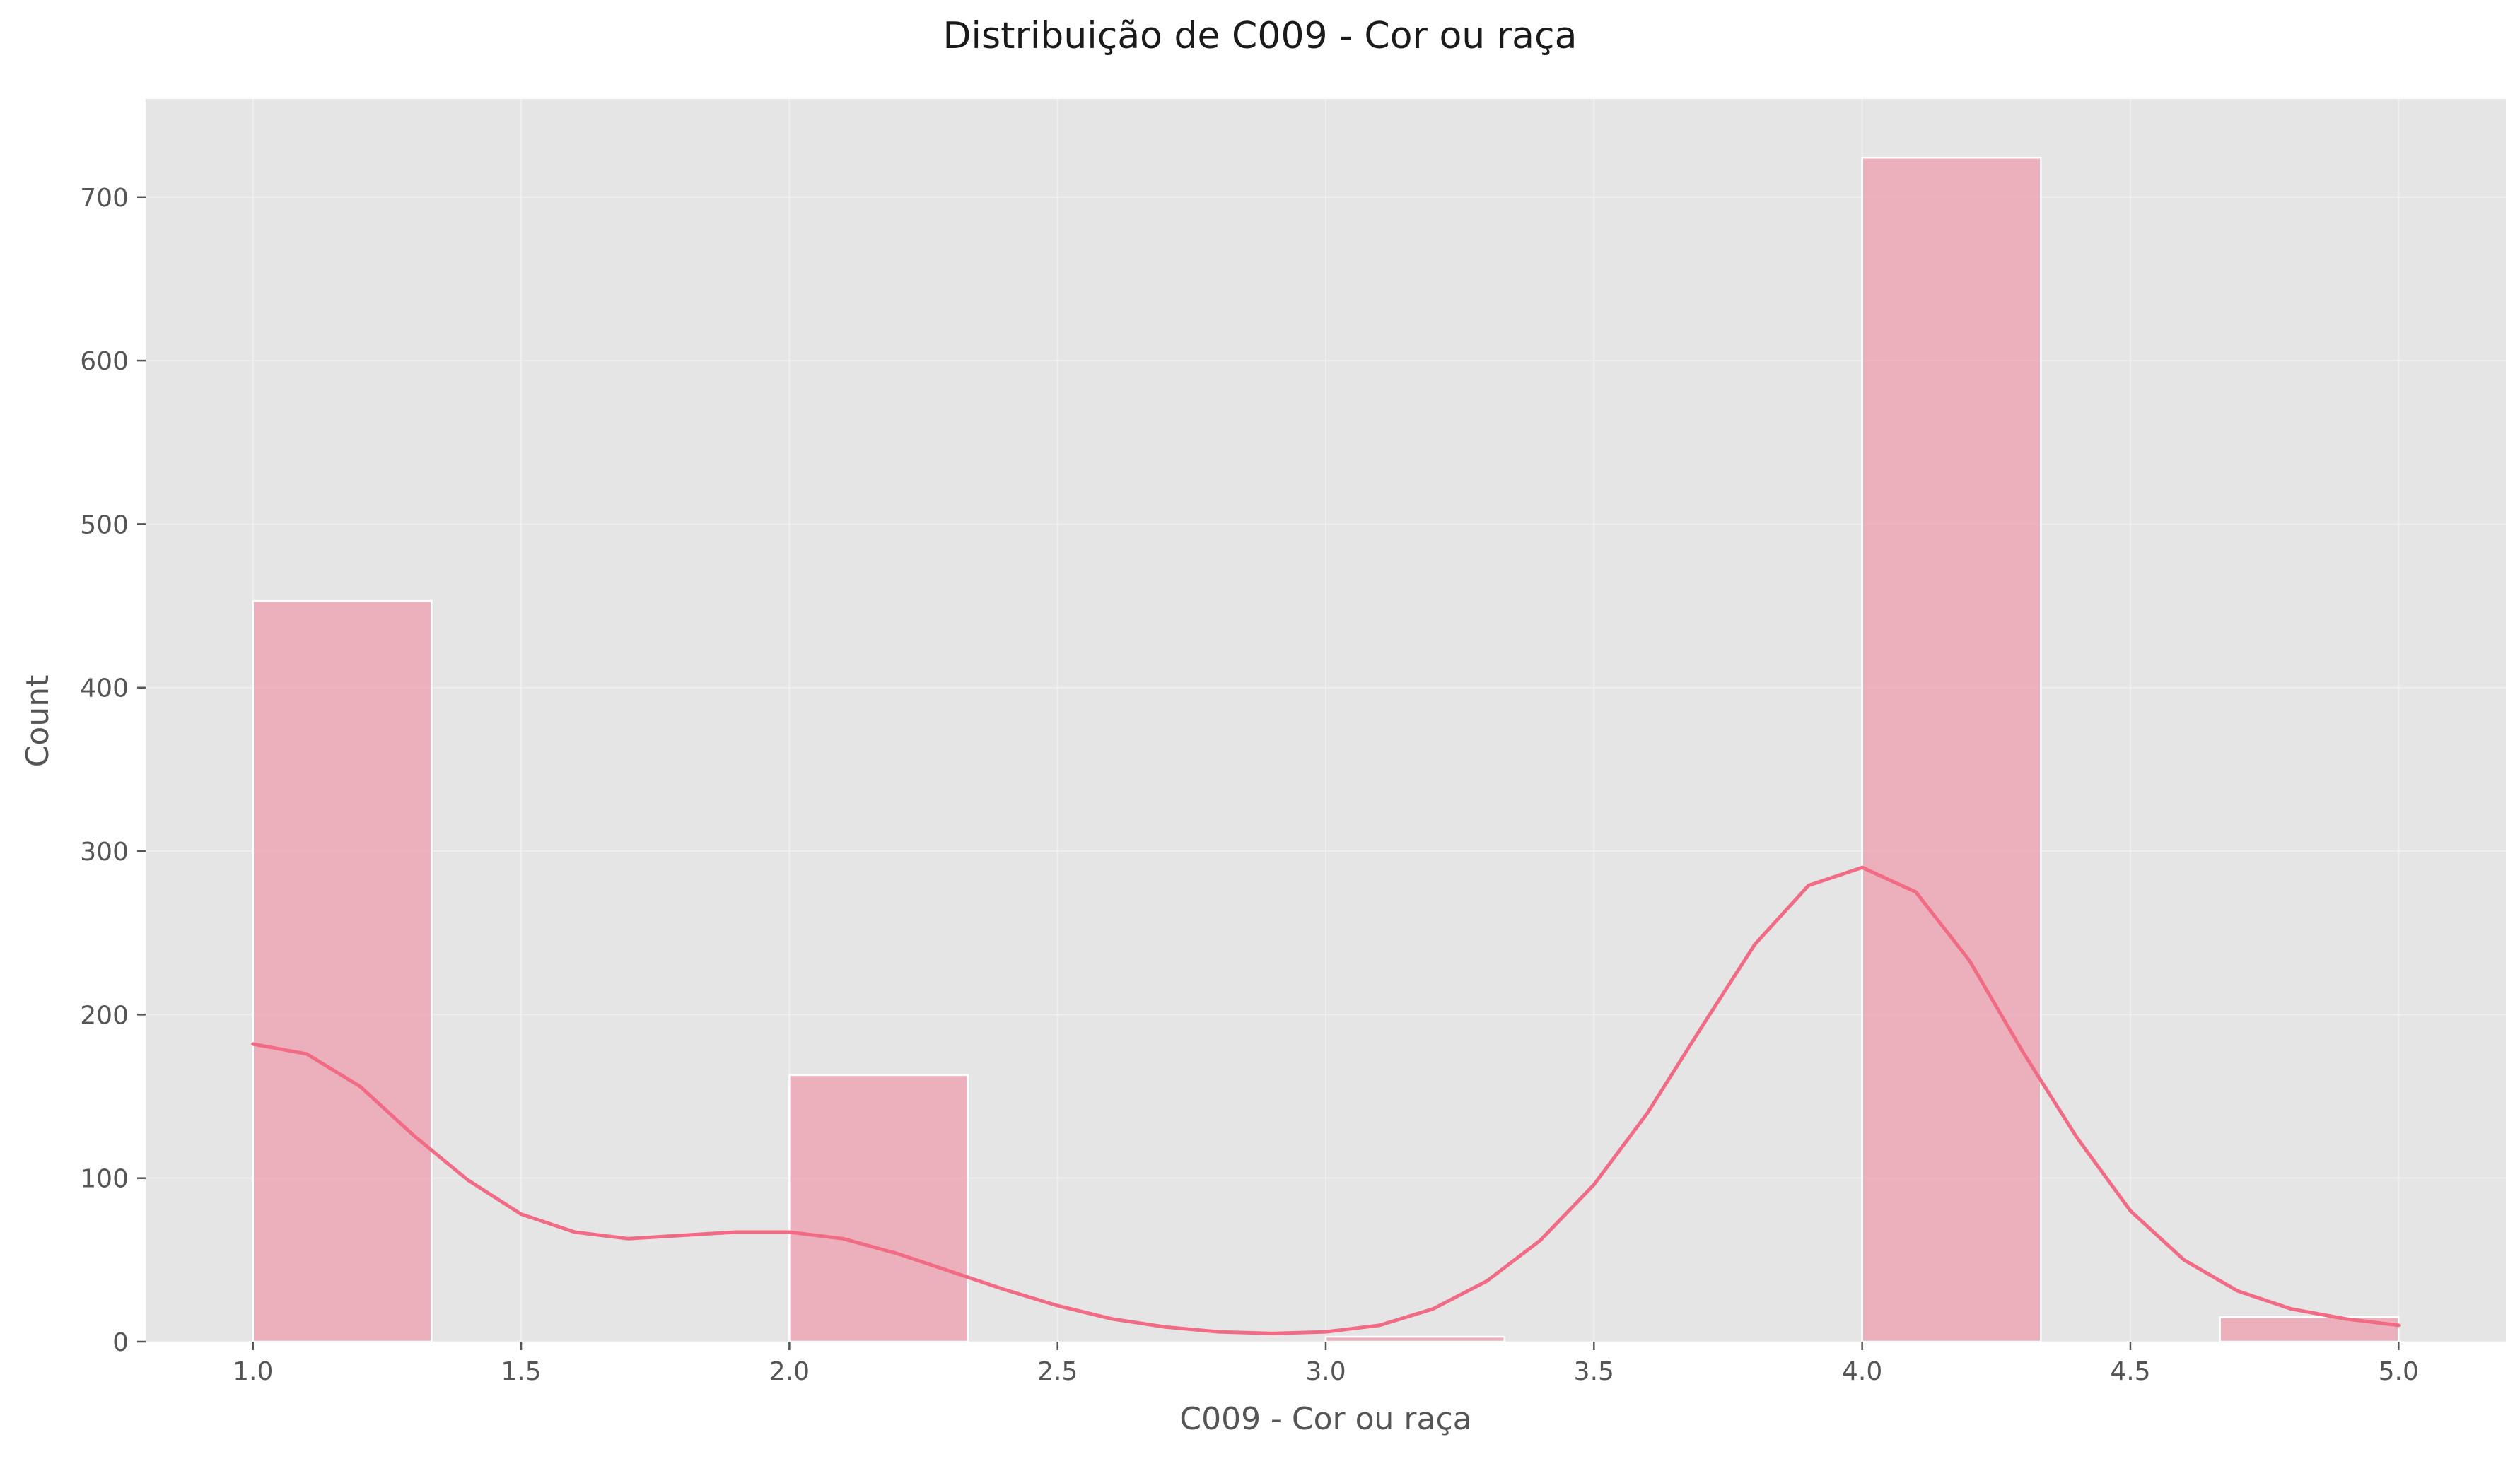 The width and height of the screenshot is (2520, 1459). I want to click on y-tick: 300, so click(113, 852).